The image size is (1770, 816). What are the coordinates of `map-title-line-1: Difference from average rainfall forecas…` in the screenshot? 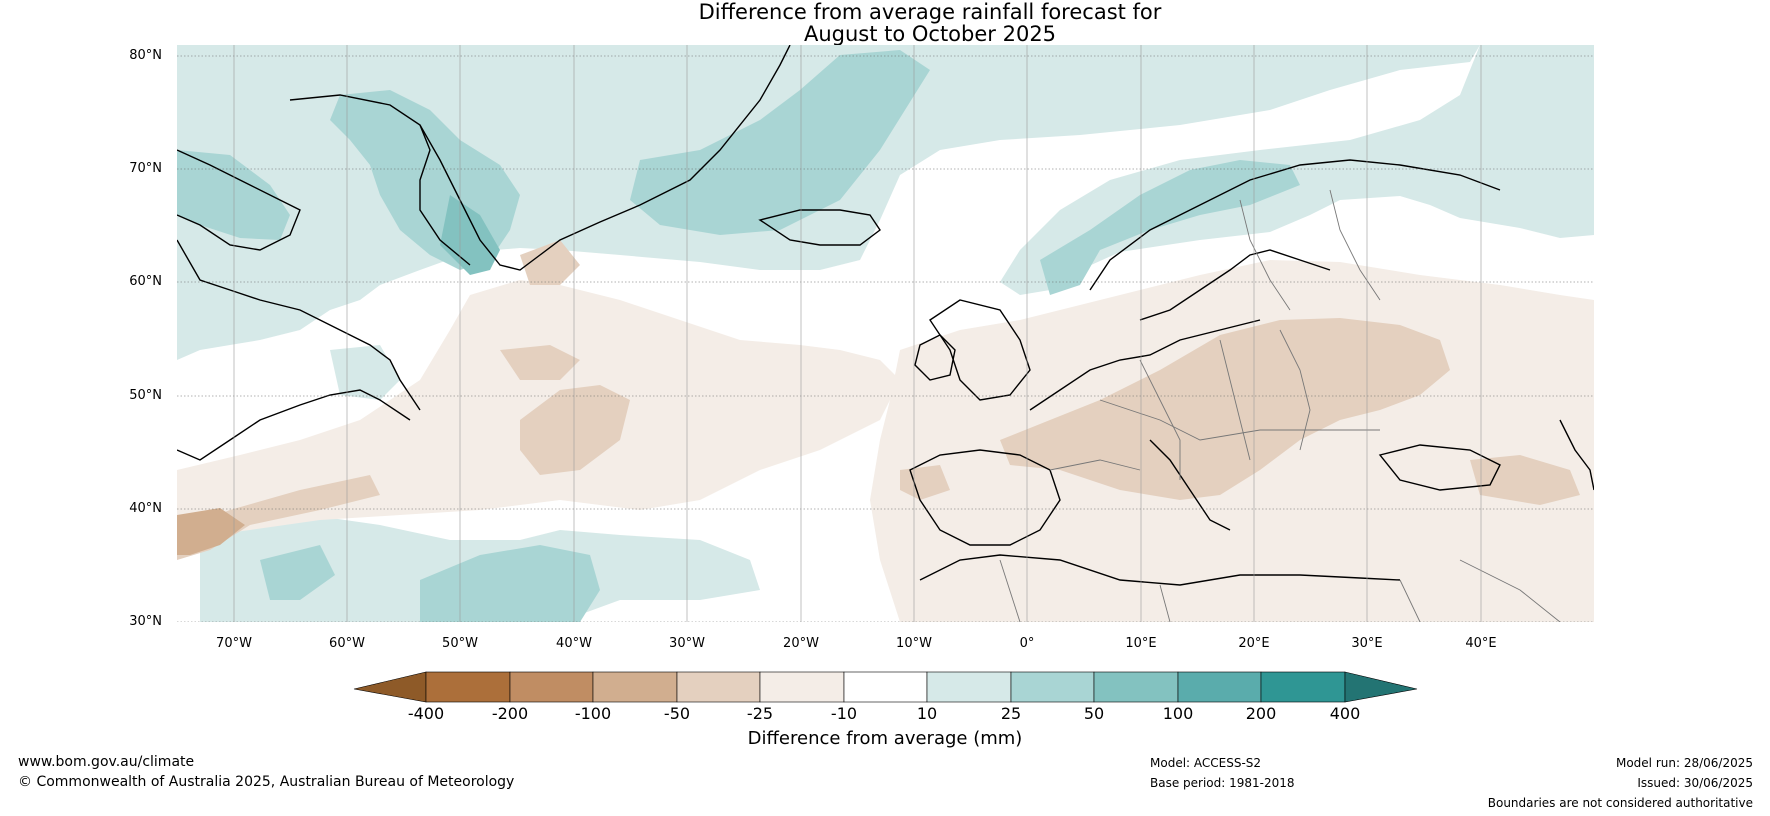 It's located at (930, 12).